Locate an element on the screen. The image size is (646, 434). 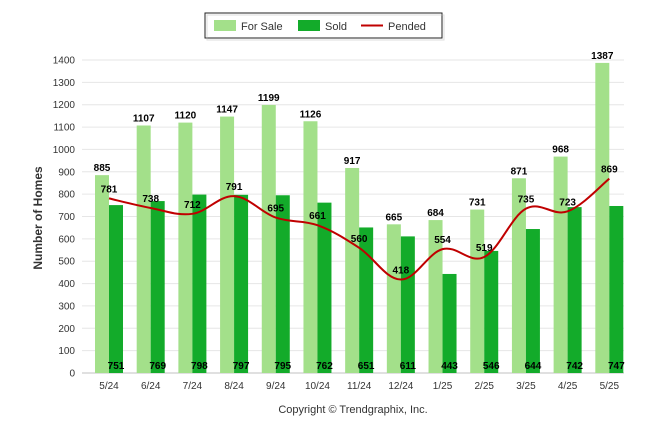
pended-value-label: 723 is located at coordinates (567, 202).